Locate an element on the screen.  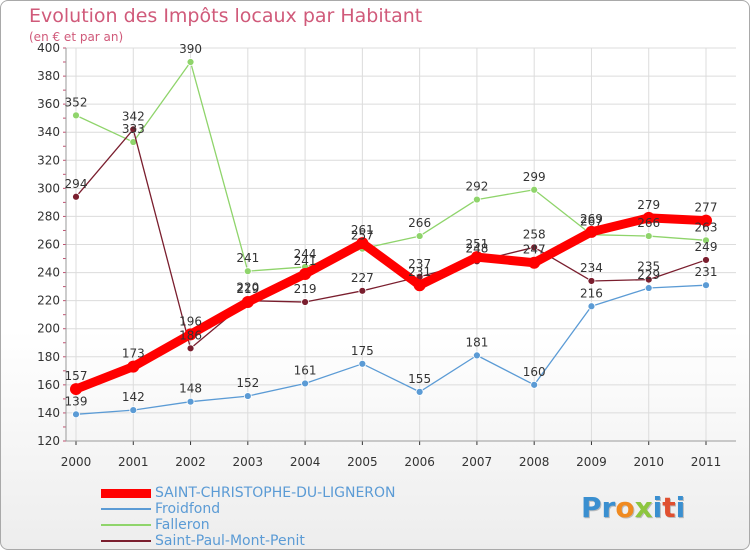
data-label-saint-paul-mont-penit: 248 is located at coordinates (476, 248).